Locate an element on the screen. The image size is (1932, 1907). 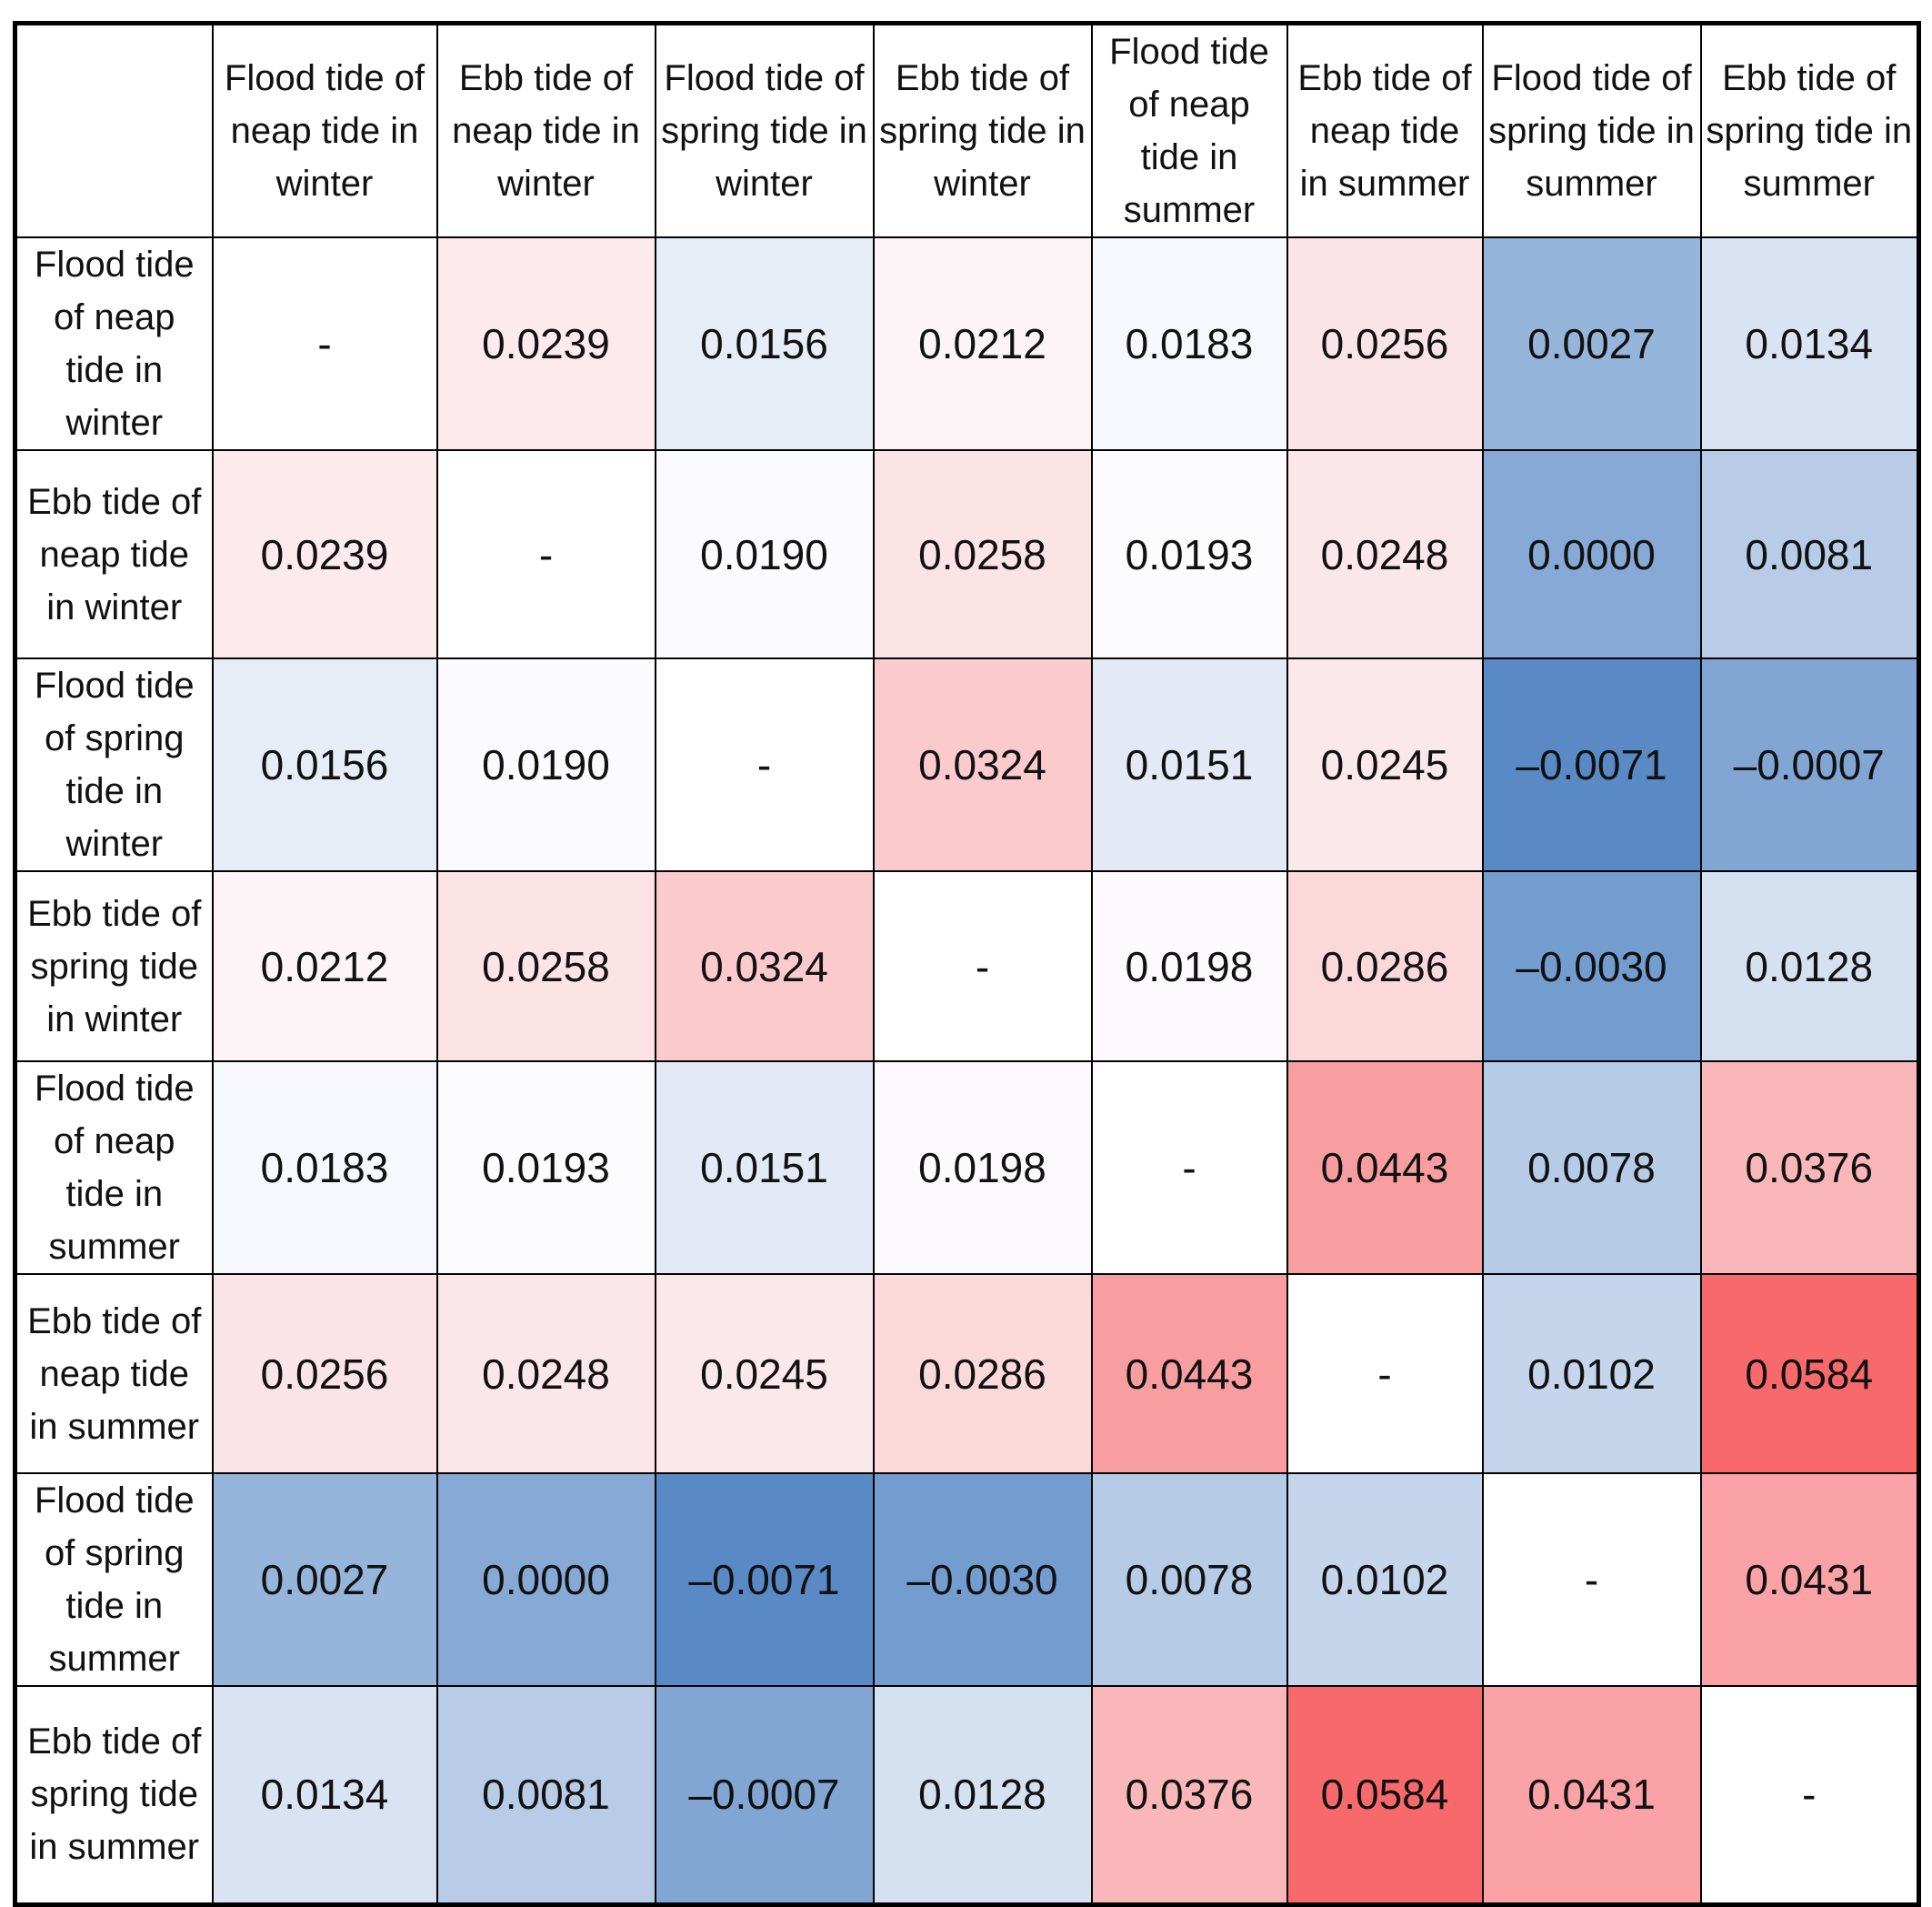
row-header: Ebb tide of spring tide in winter is located at coordinates (114, 966).